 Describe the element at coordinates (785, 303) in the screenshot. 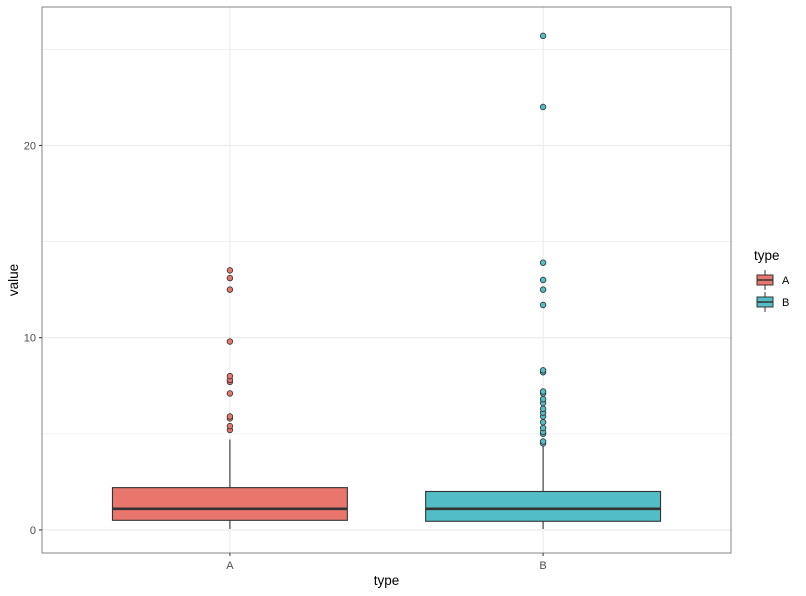

I see `legend-label: B` at that location.